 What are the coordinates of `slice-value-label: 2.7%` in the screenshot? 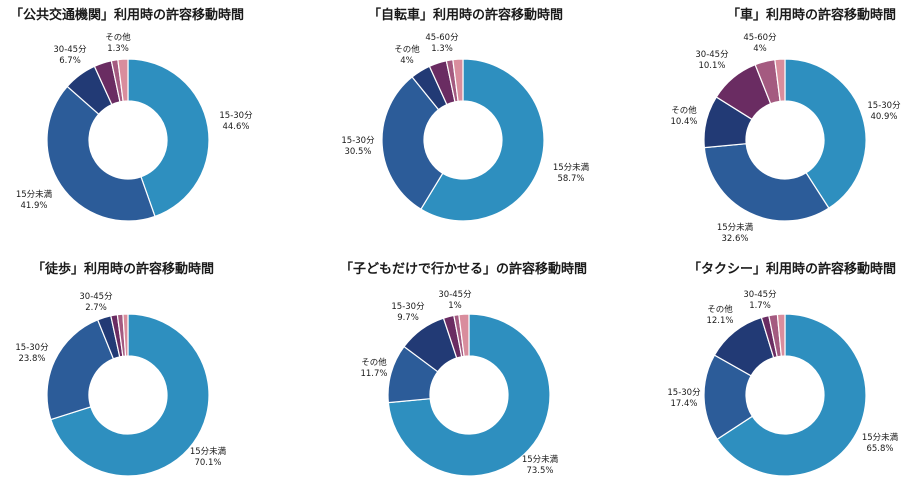 It's located at (96, 308).